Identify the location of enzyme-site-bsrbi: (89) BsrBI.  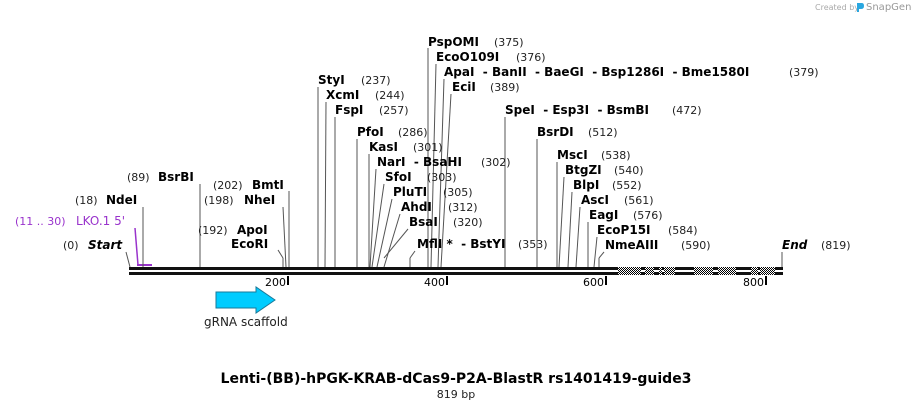
(164, 218).